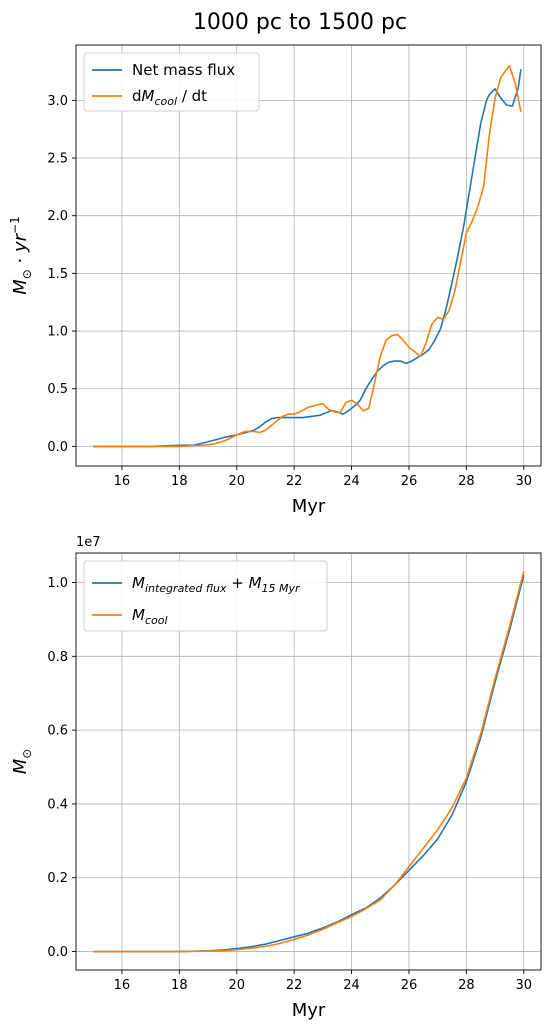  I want to click on y-tick-label: 1.5, so click(57, 274).